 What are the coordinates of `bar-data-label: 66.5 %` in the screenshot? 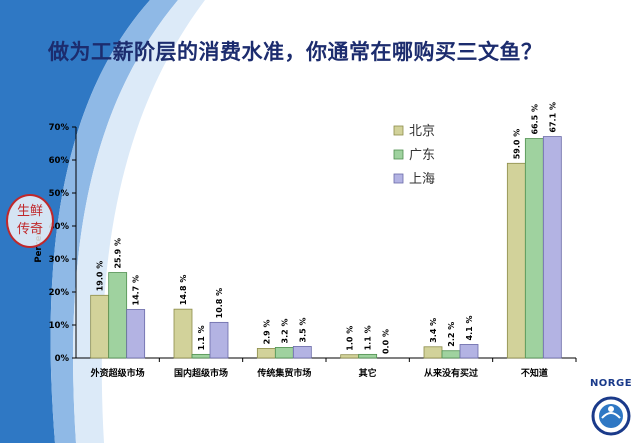 It's located at (534, 119).